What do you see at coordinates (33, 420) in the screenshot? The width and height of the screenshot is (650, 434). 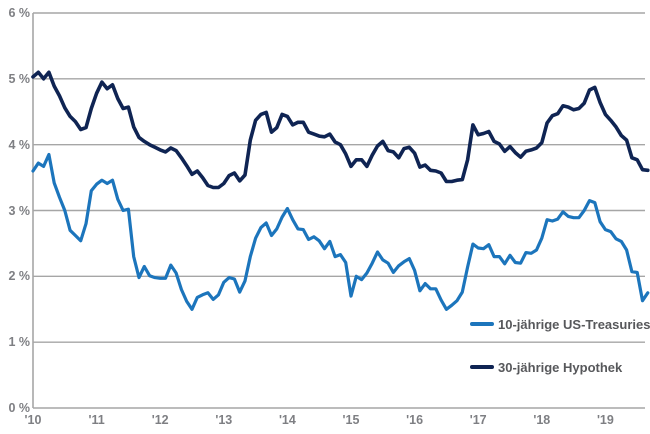 I see `x-tick-label: '10` at bounding box center [33, 420].